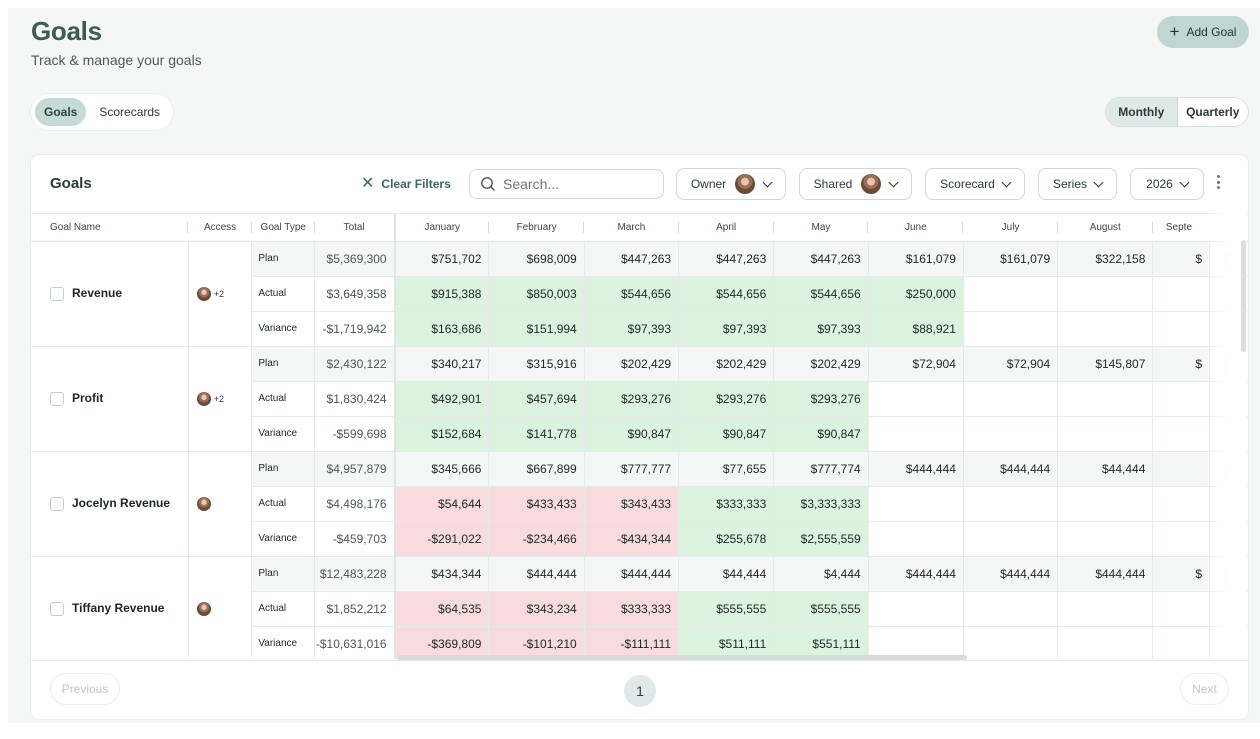  Describe the element at coordinates (631, 228) in the screenshot. I see `col-month: March` at that location.